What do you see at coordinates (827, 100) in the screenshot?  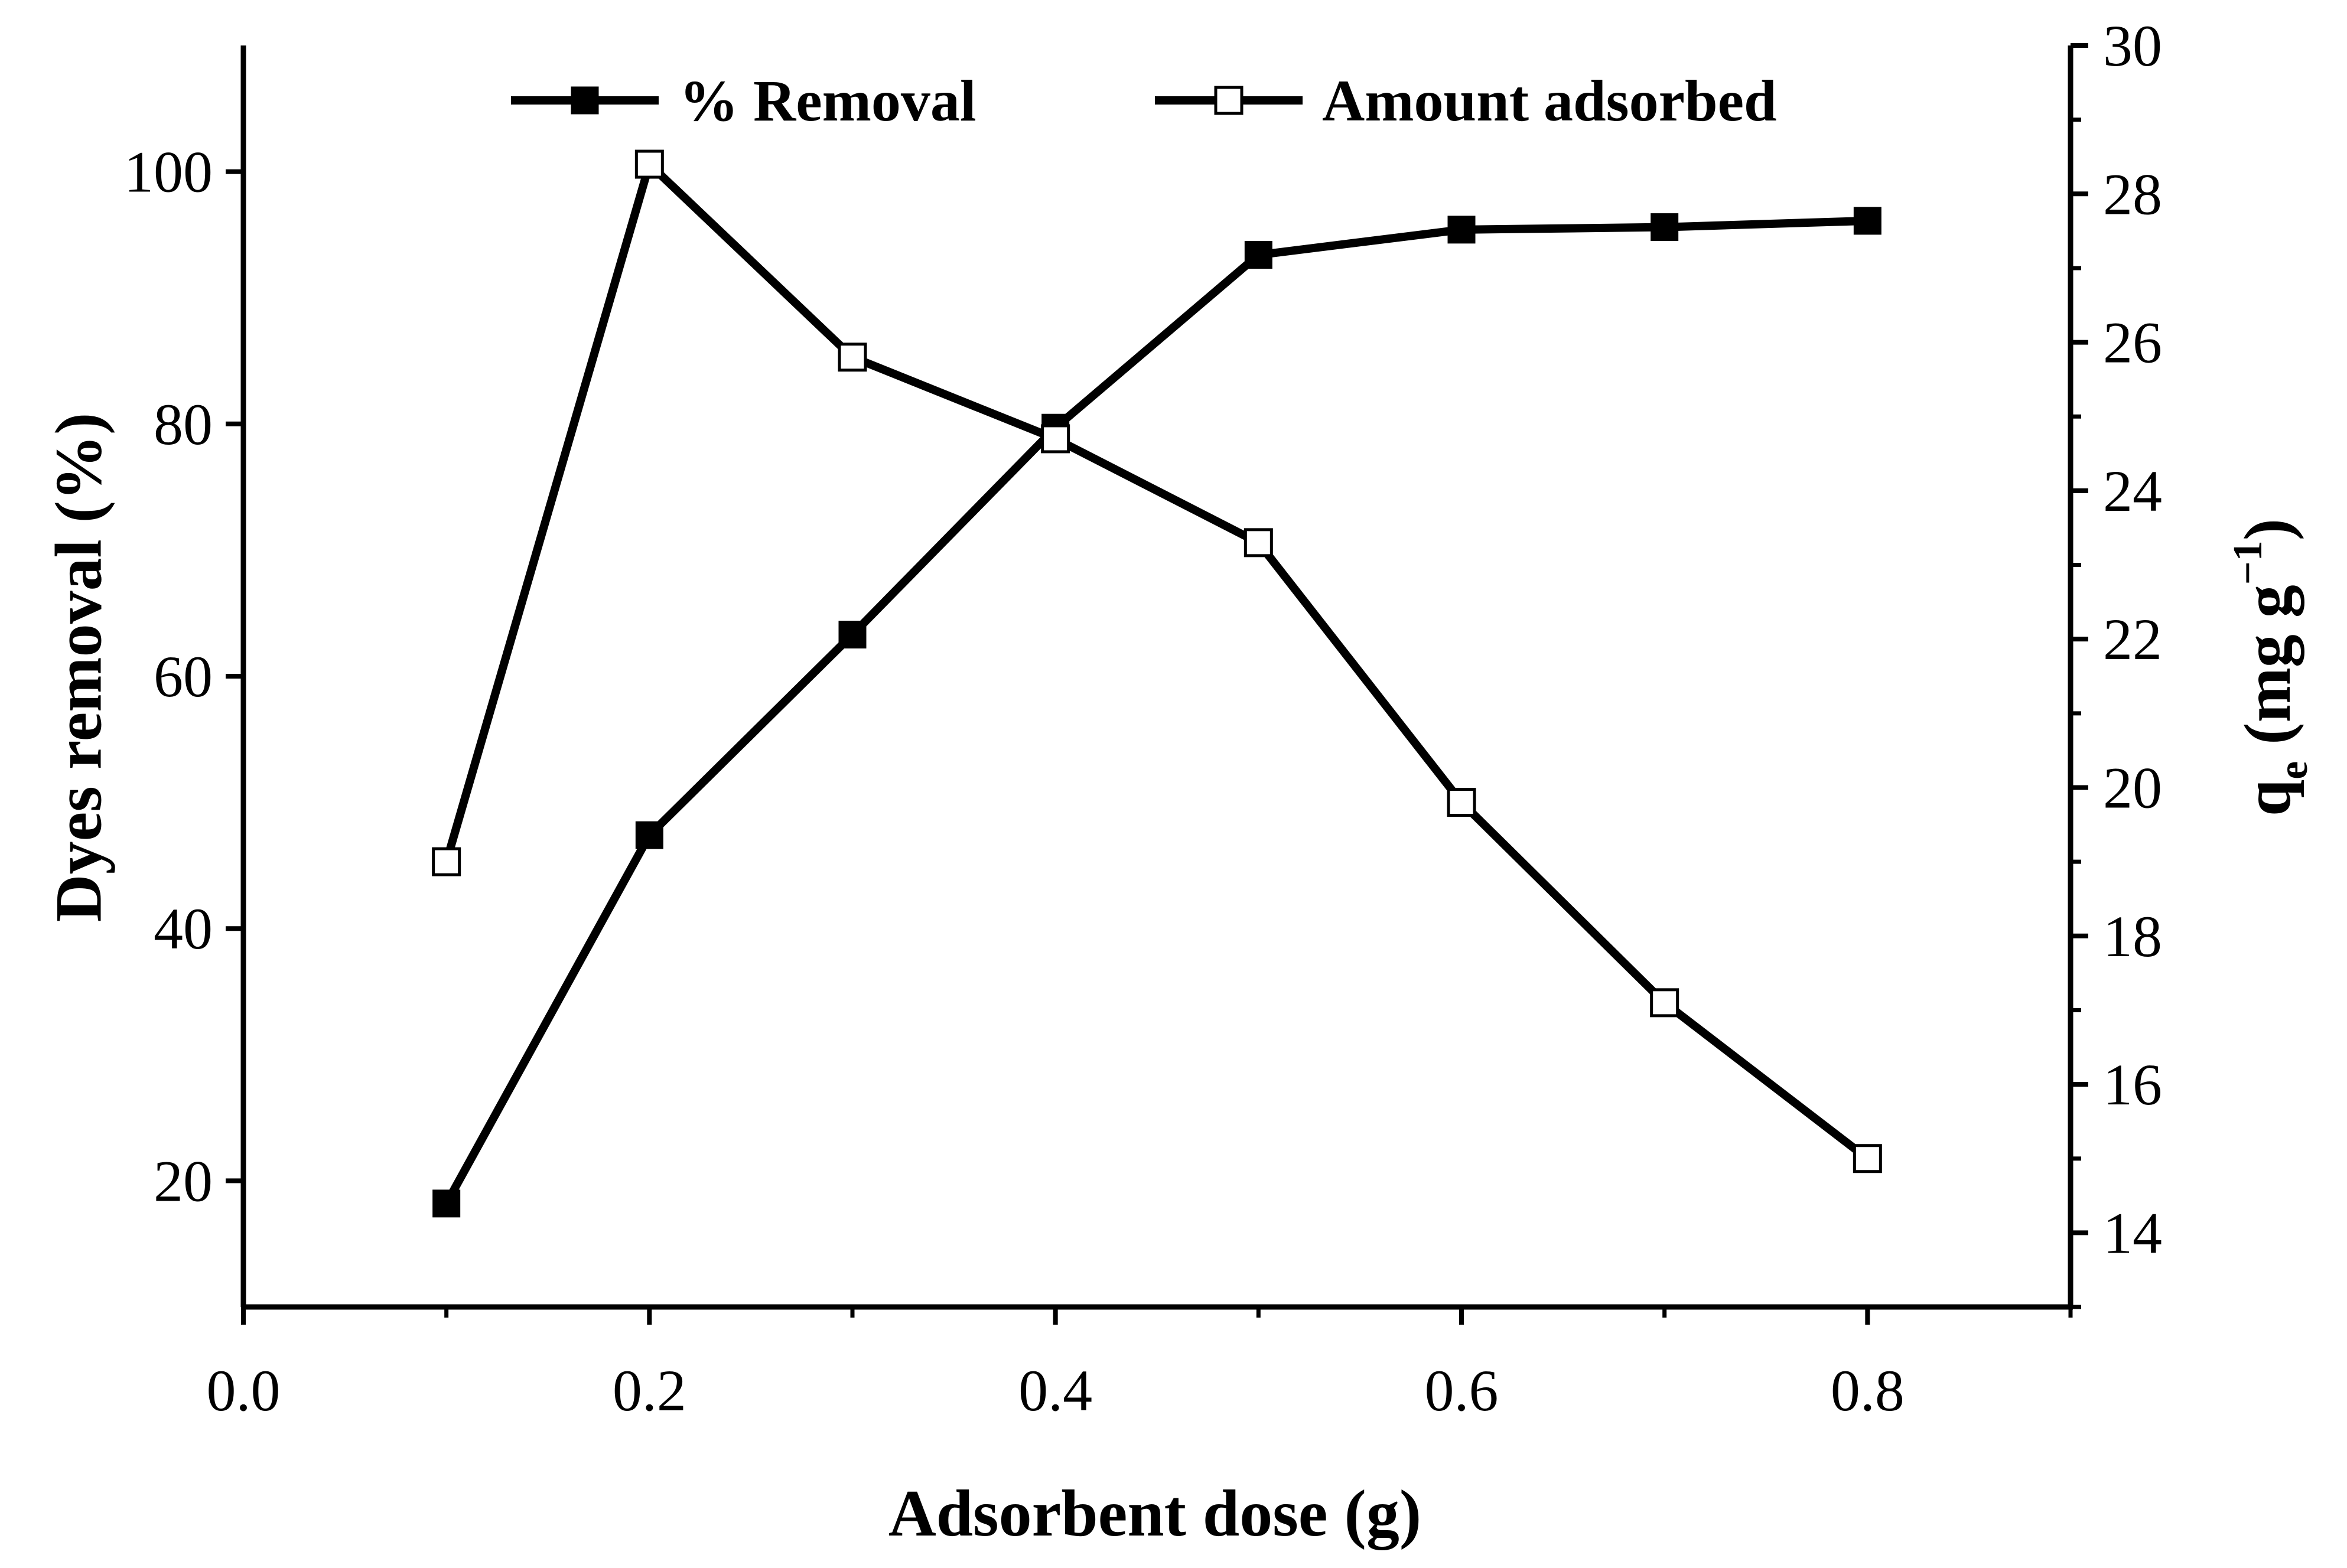 I see `legend-label: % Removal` at bounding box center [827, 100].